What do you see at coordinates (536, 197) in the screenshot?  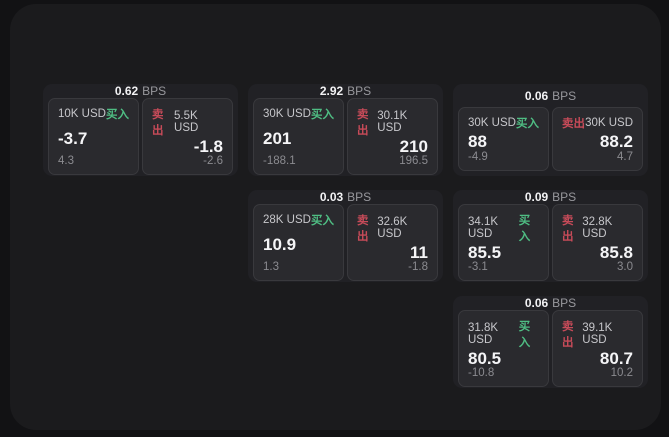 I see `bps-value: 0.09` at bounding box center [536, 197].